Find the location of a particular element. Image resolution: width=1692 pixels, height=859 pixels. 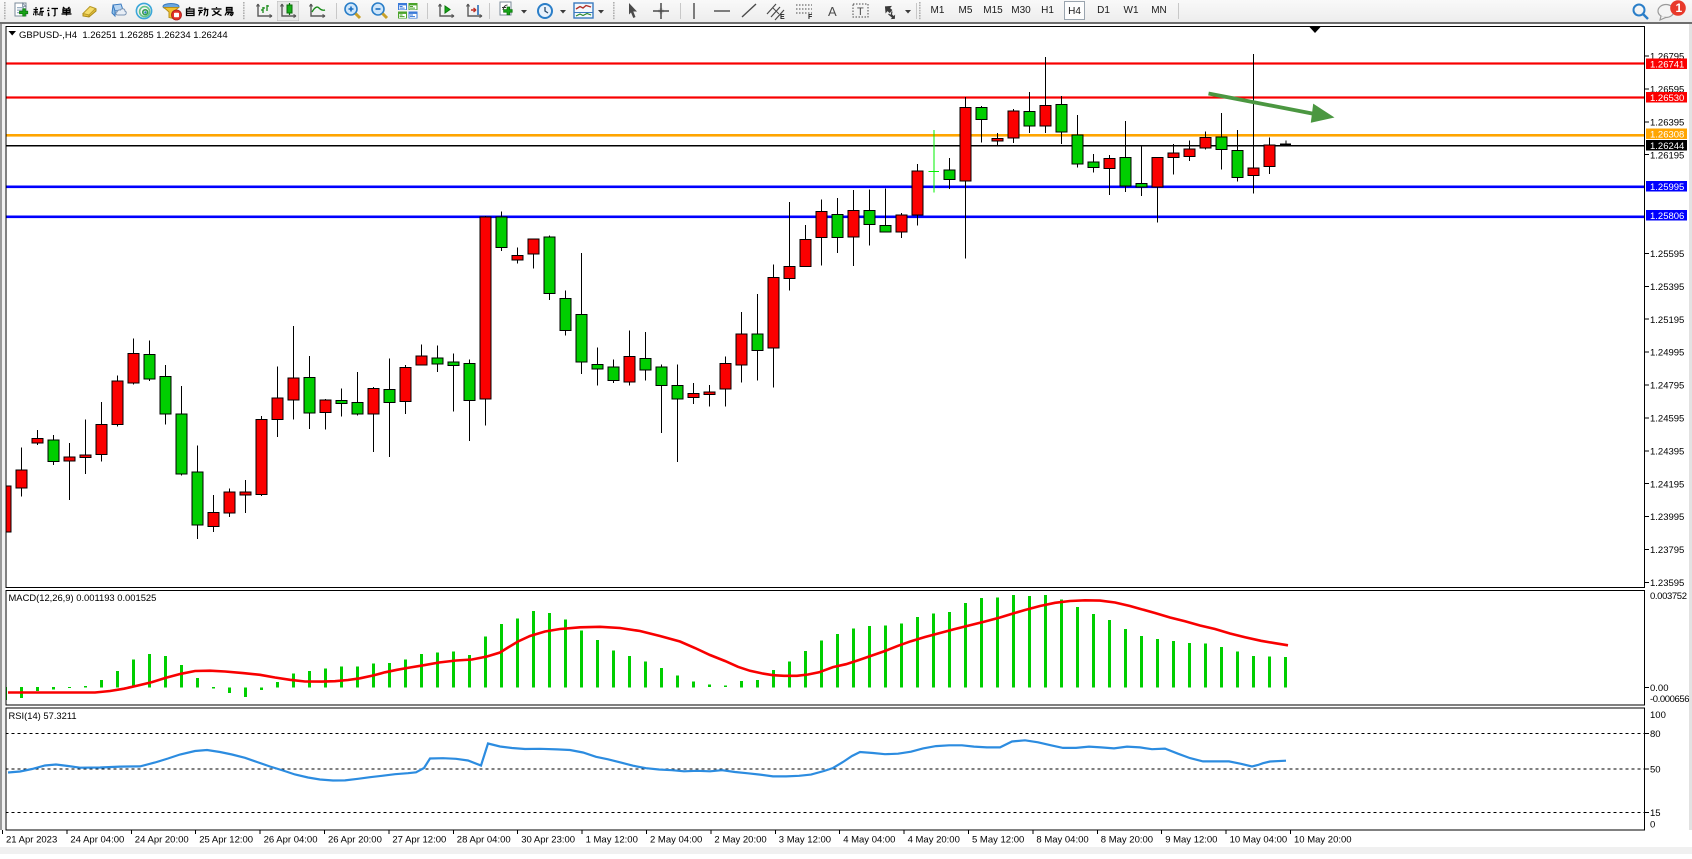

svg-text: 0.00 is located at coordinates (1659, 688).